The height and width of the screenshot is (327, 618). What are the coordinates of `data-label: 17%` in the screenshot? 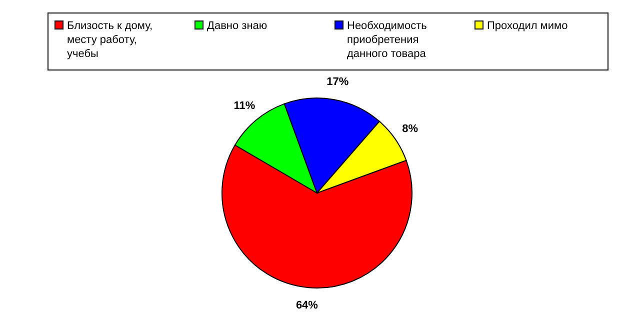 It's located at (337, 82).